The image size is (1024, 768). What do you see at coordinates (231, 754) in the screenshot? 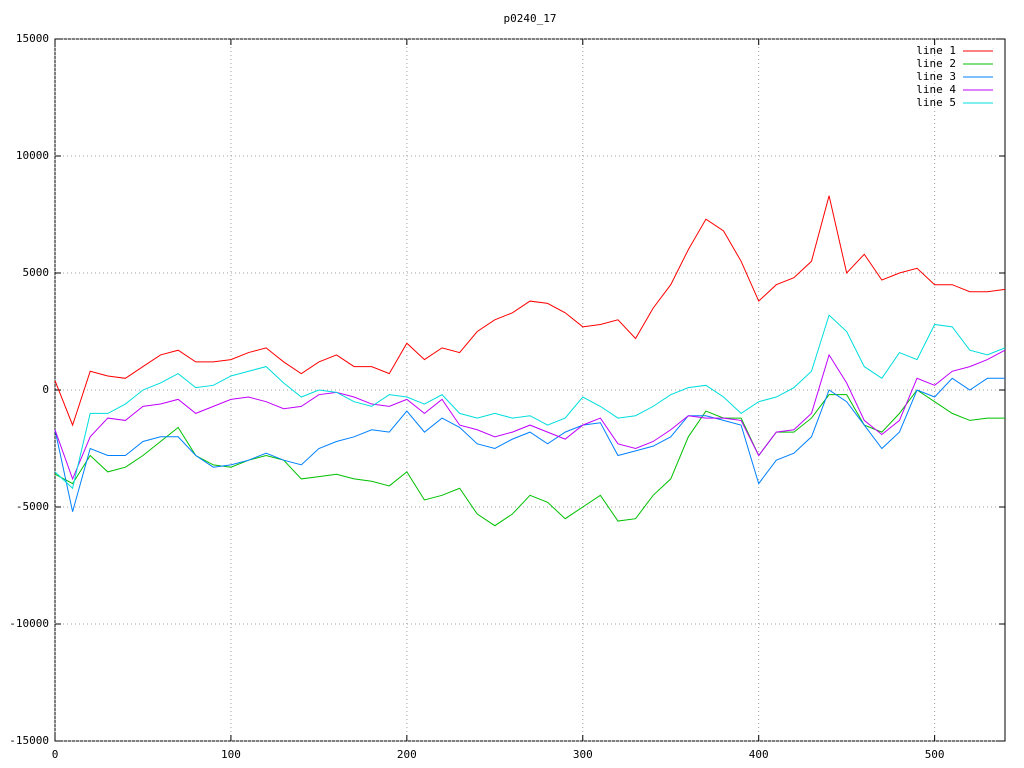
I see `x-tick-label: 100` at bounding box center [231, 754].